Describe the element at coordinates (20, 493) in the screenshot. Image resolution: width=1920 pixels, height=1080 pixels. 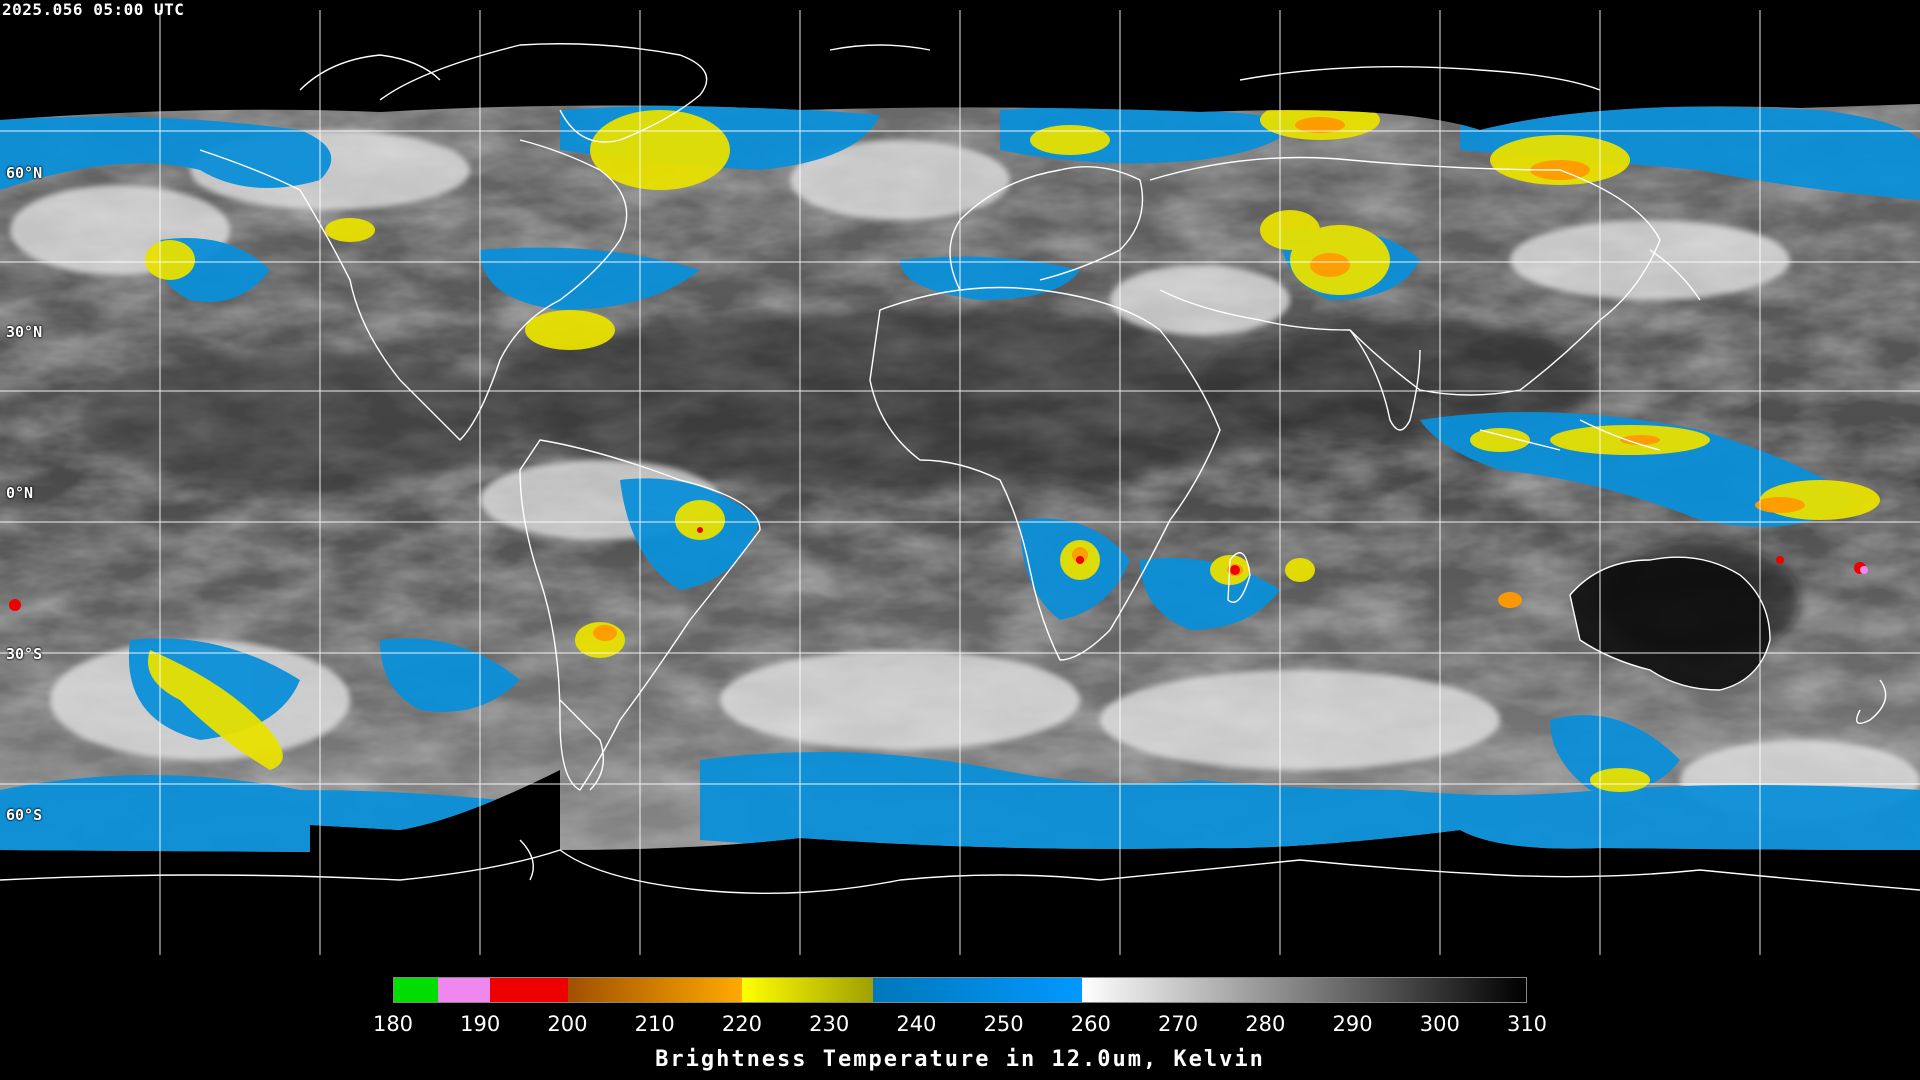
I see `lat-label-0n: 0°N` at that location.